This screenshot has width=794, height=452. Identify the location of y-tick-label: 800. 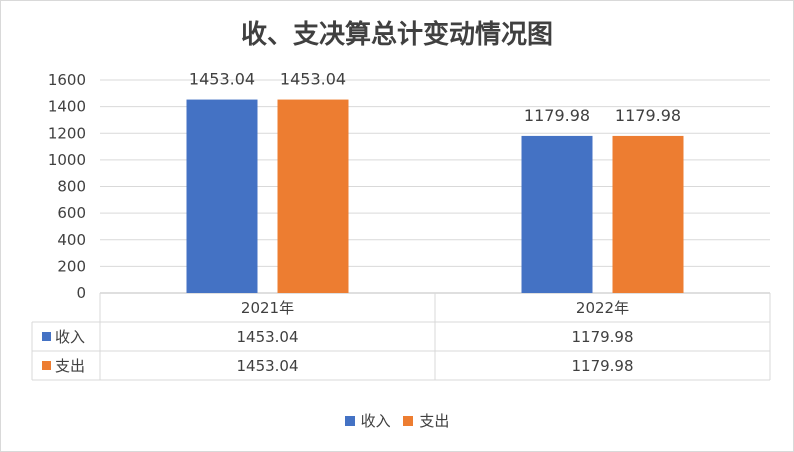
(71, 187).